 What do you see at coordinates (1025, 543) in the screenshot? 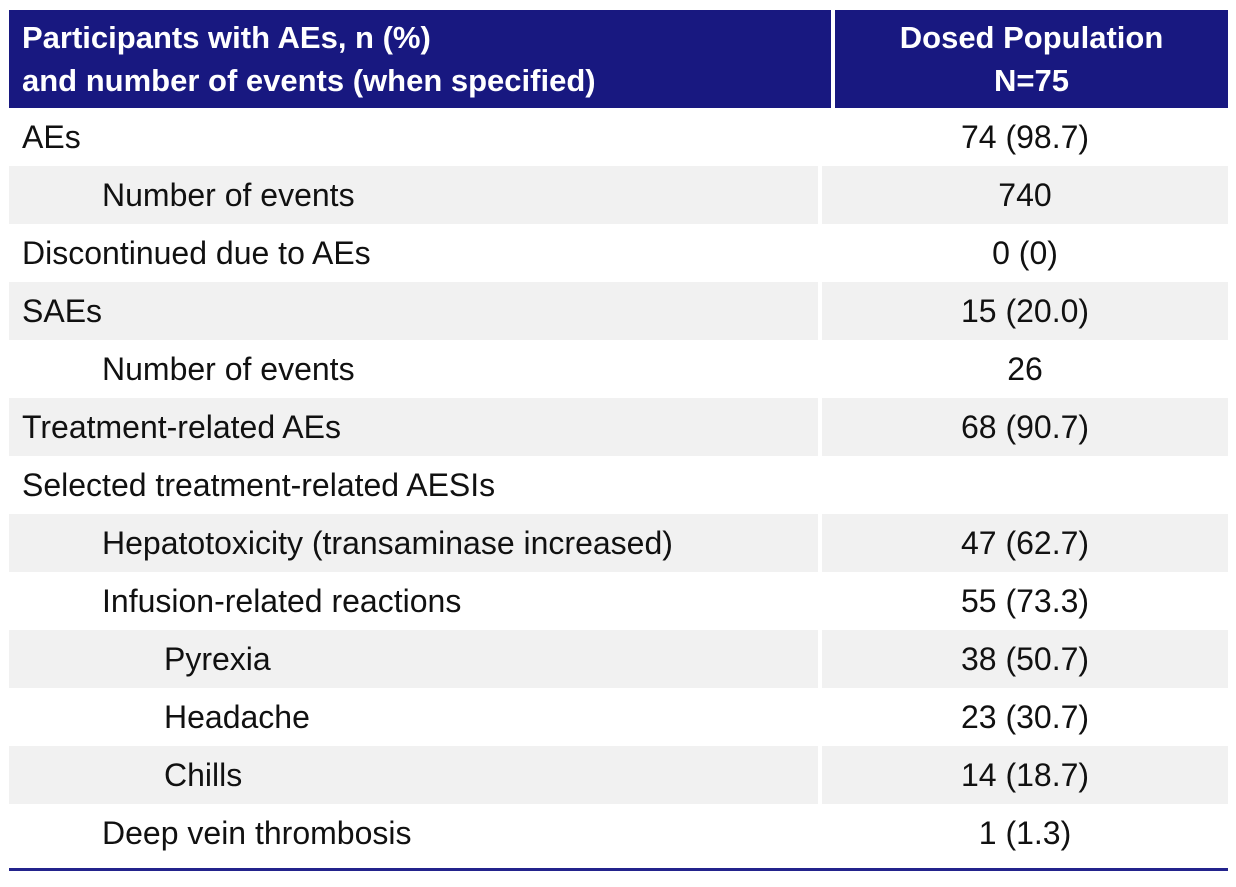
I see `row-value: 47 (62.7)` at bounding box center [1025, 543].